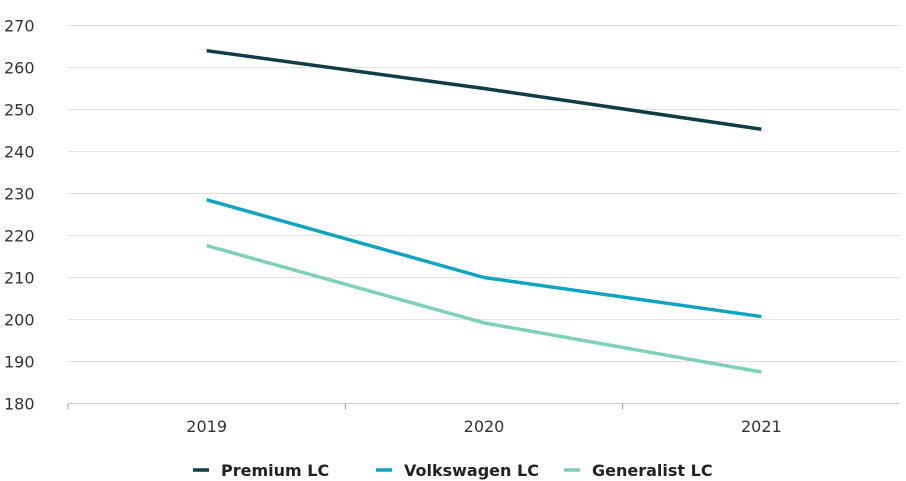 The image size is (906, 481). I want to click on y-tick-label: 260, so click(19, 68).